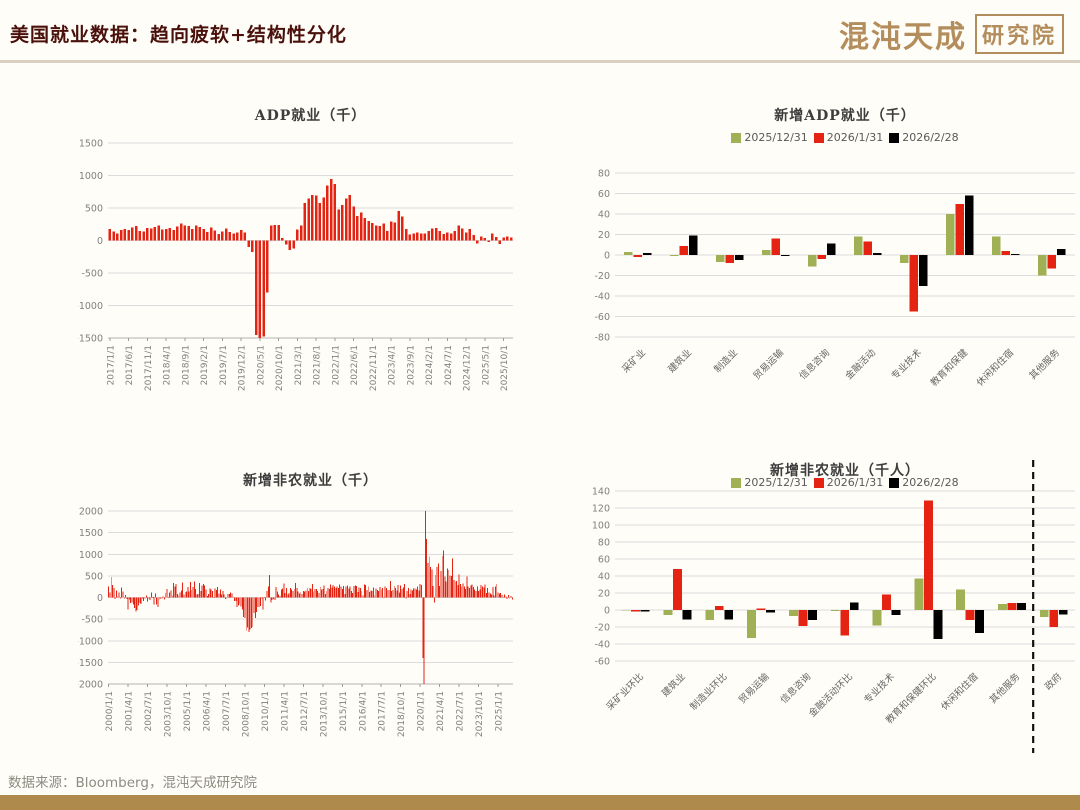 This screenshot has width=1080, height=810. I want to click on svg-text: 120, so click(601, 509).